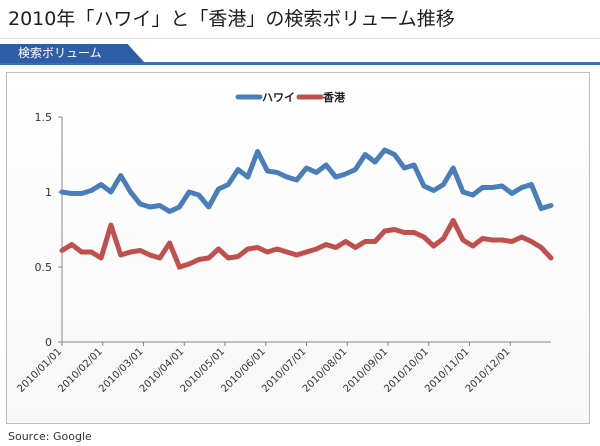  I want to click on title-divider, so click(300, 38).